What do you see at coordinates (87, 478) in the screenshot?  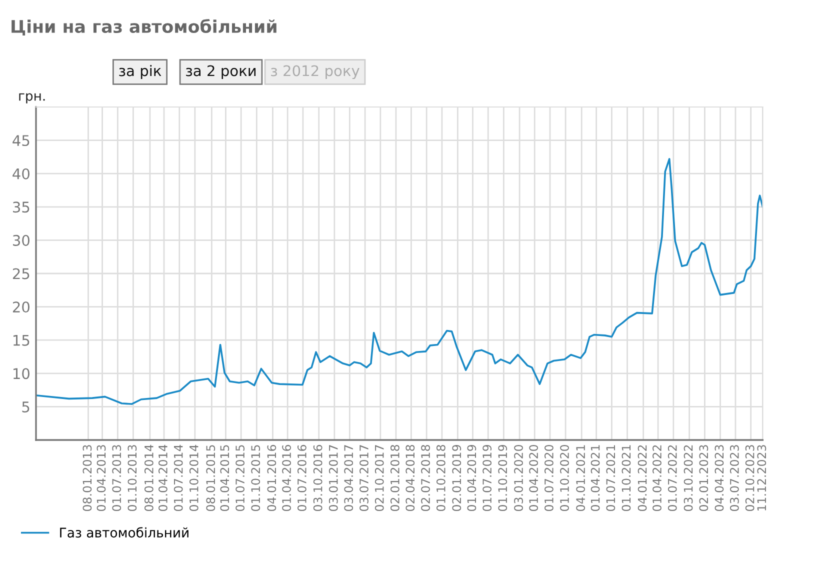 I see `x-tick-label: 08.01.2013` at bounding box center [87, 478].